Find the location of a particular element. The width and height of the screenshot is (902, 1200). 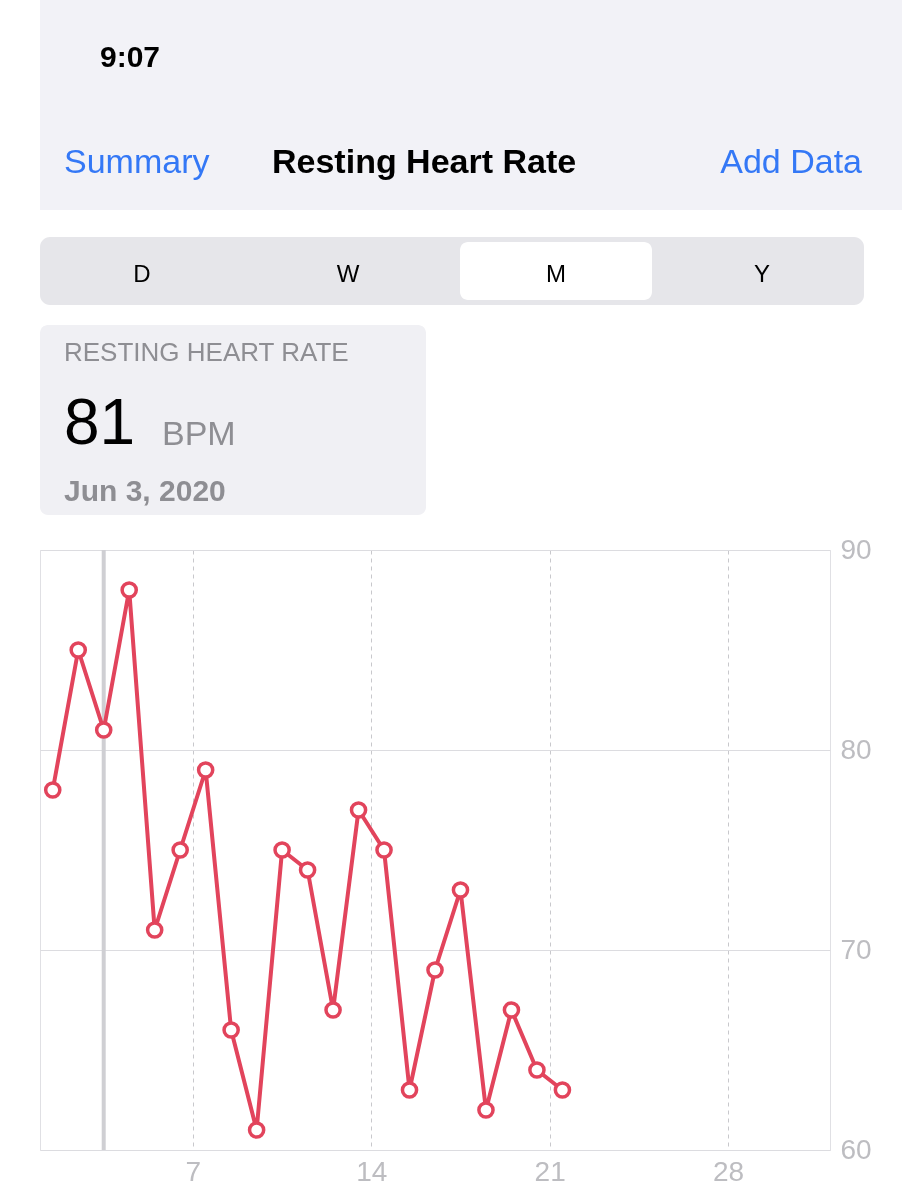

x-tick-label: 14 is located at coordinates (372, 1171).